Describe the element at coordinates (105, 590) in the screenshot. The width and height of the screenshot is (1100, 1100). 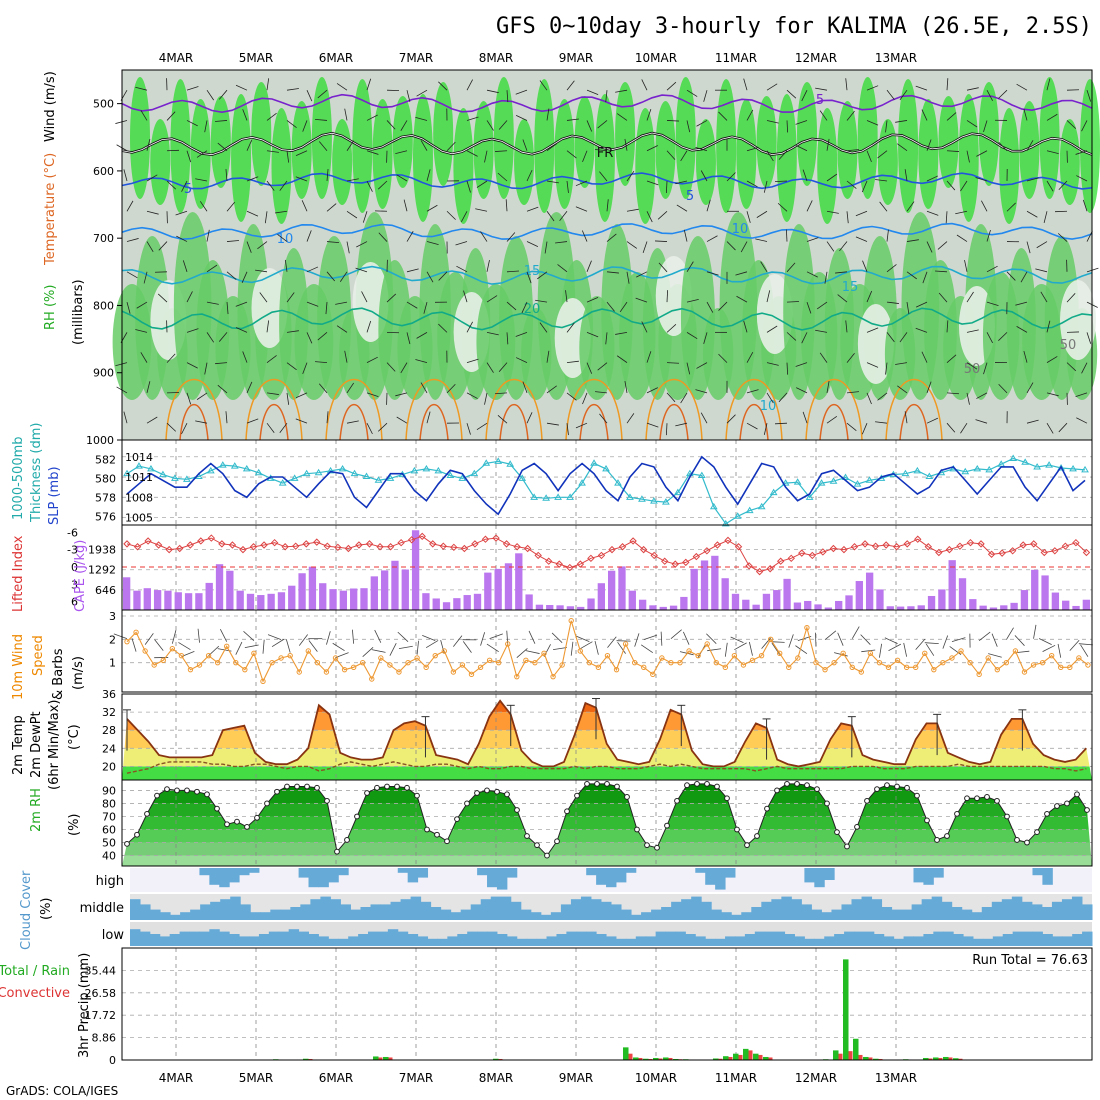
I see `cape-tick: 646` at that location.